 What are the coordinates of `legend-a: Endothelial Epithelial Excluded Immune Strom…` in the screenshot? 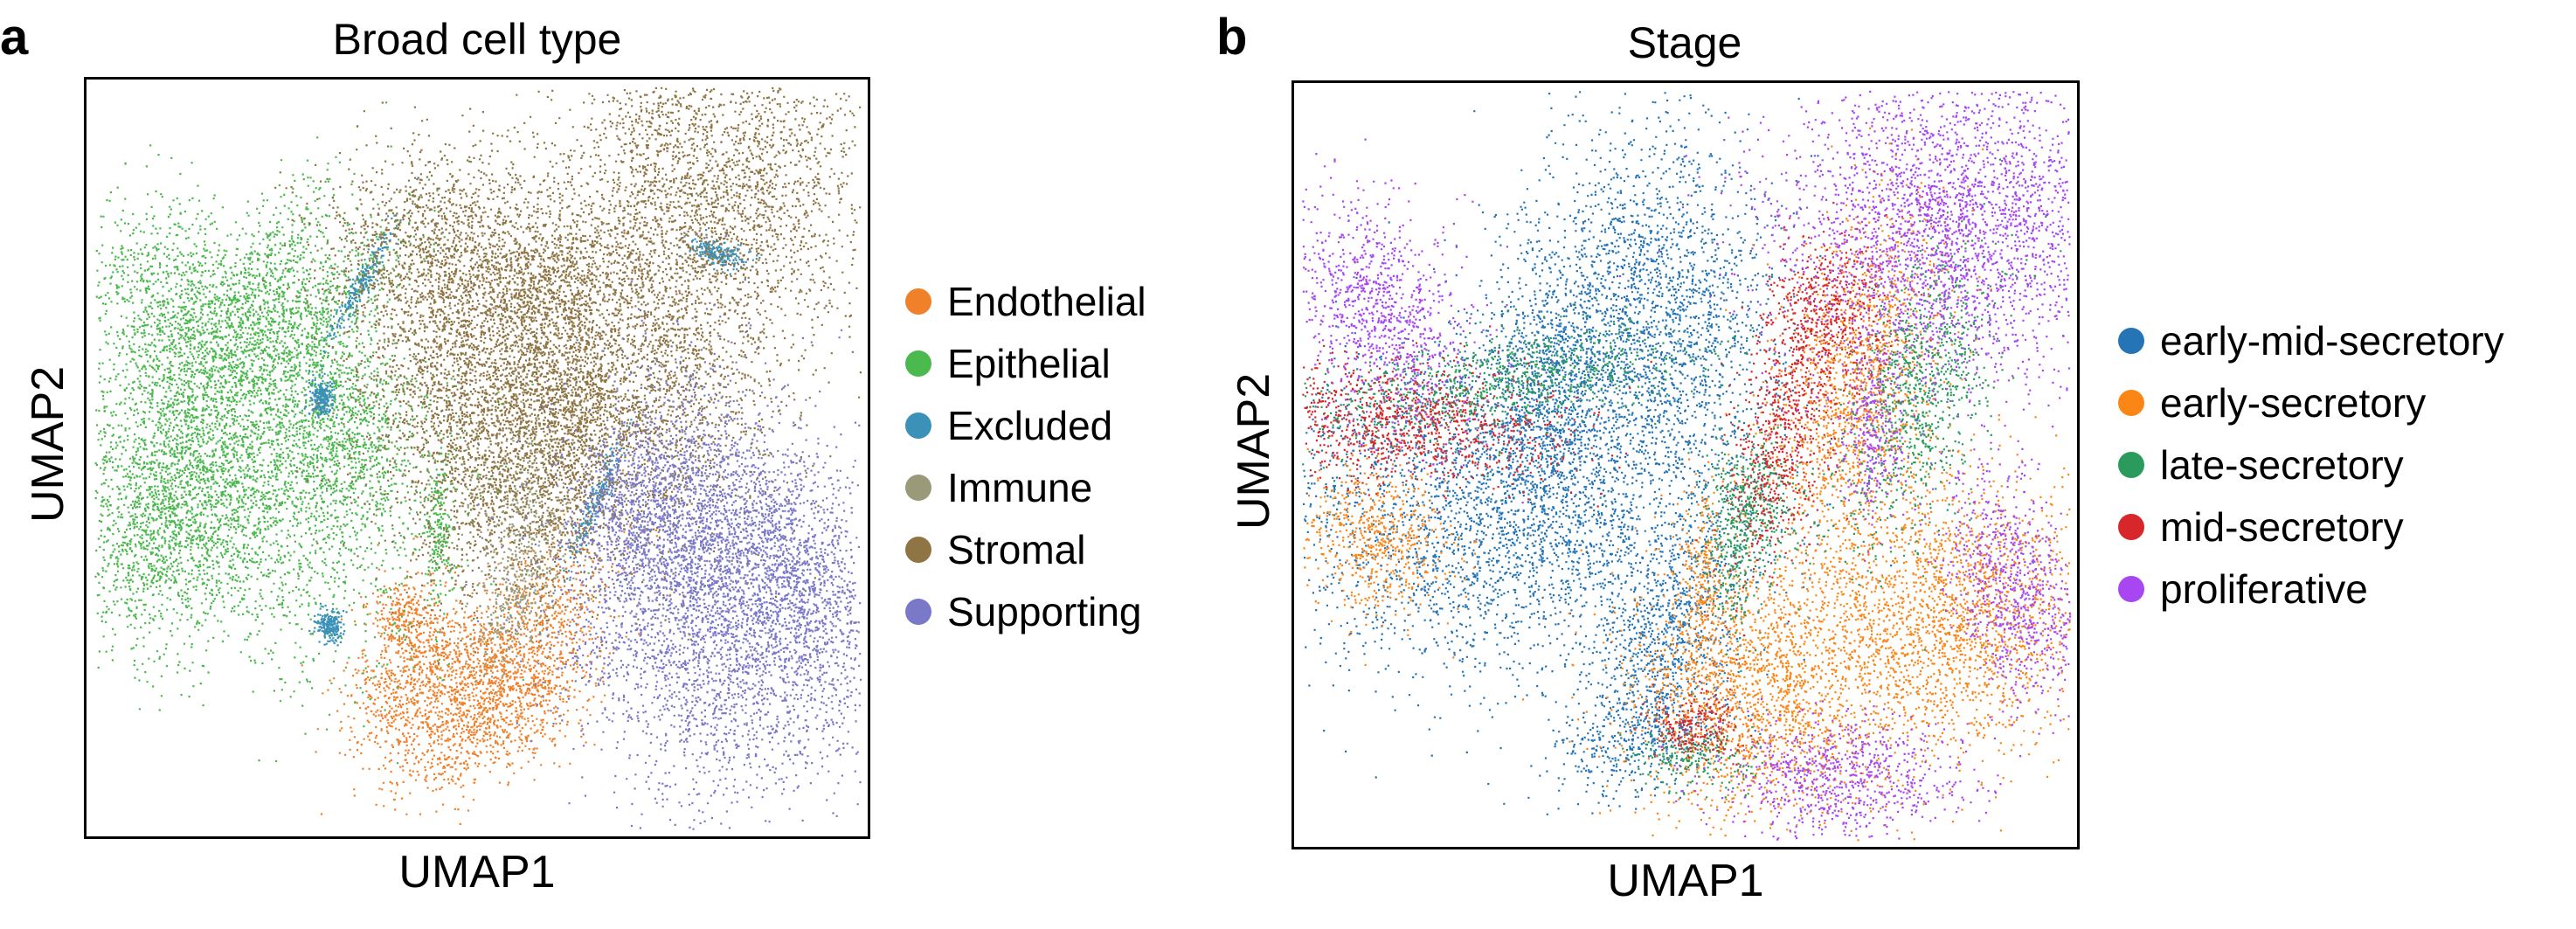 It's located at (1025, 456).